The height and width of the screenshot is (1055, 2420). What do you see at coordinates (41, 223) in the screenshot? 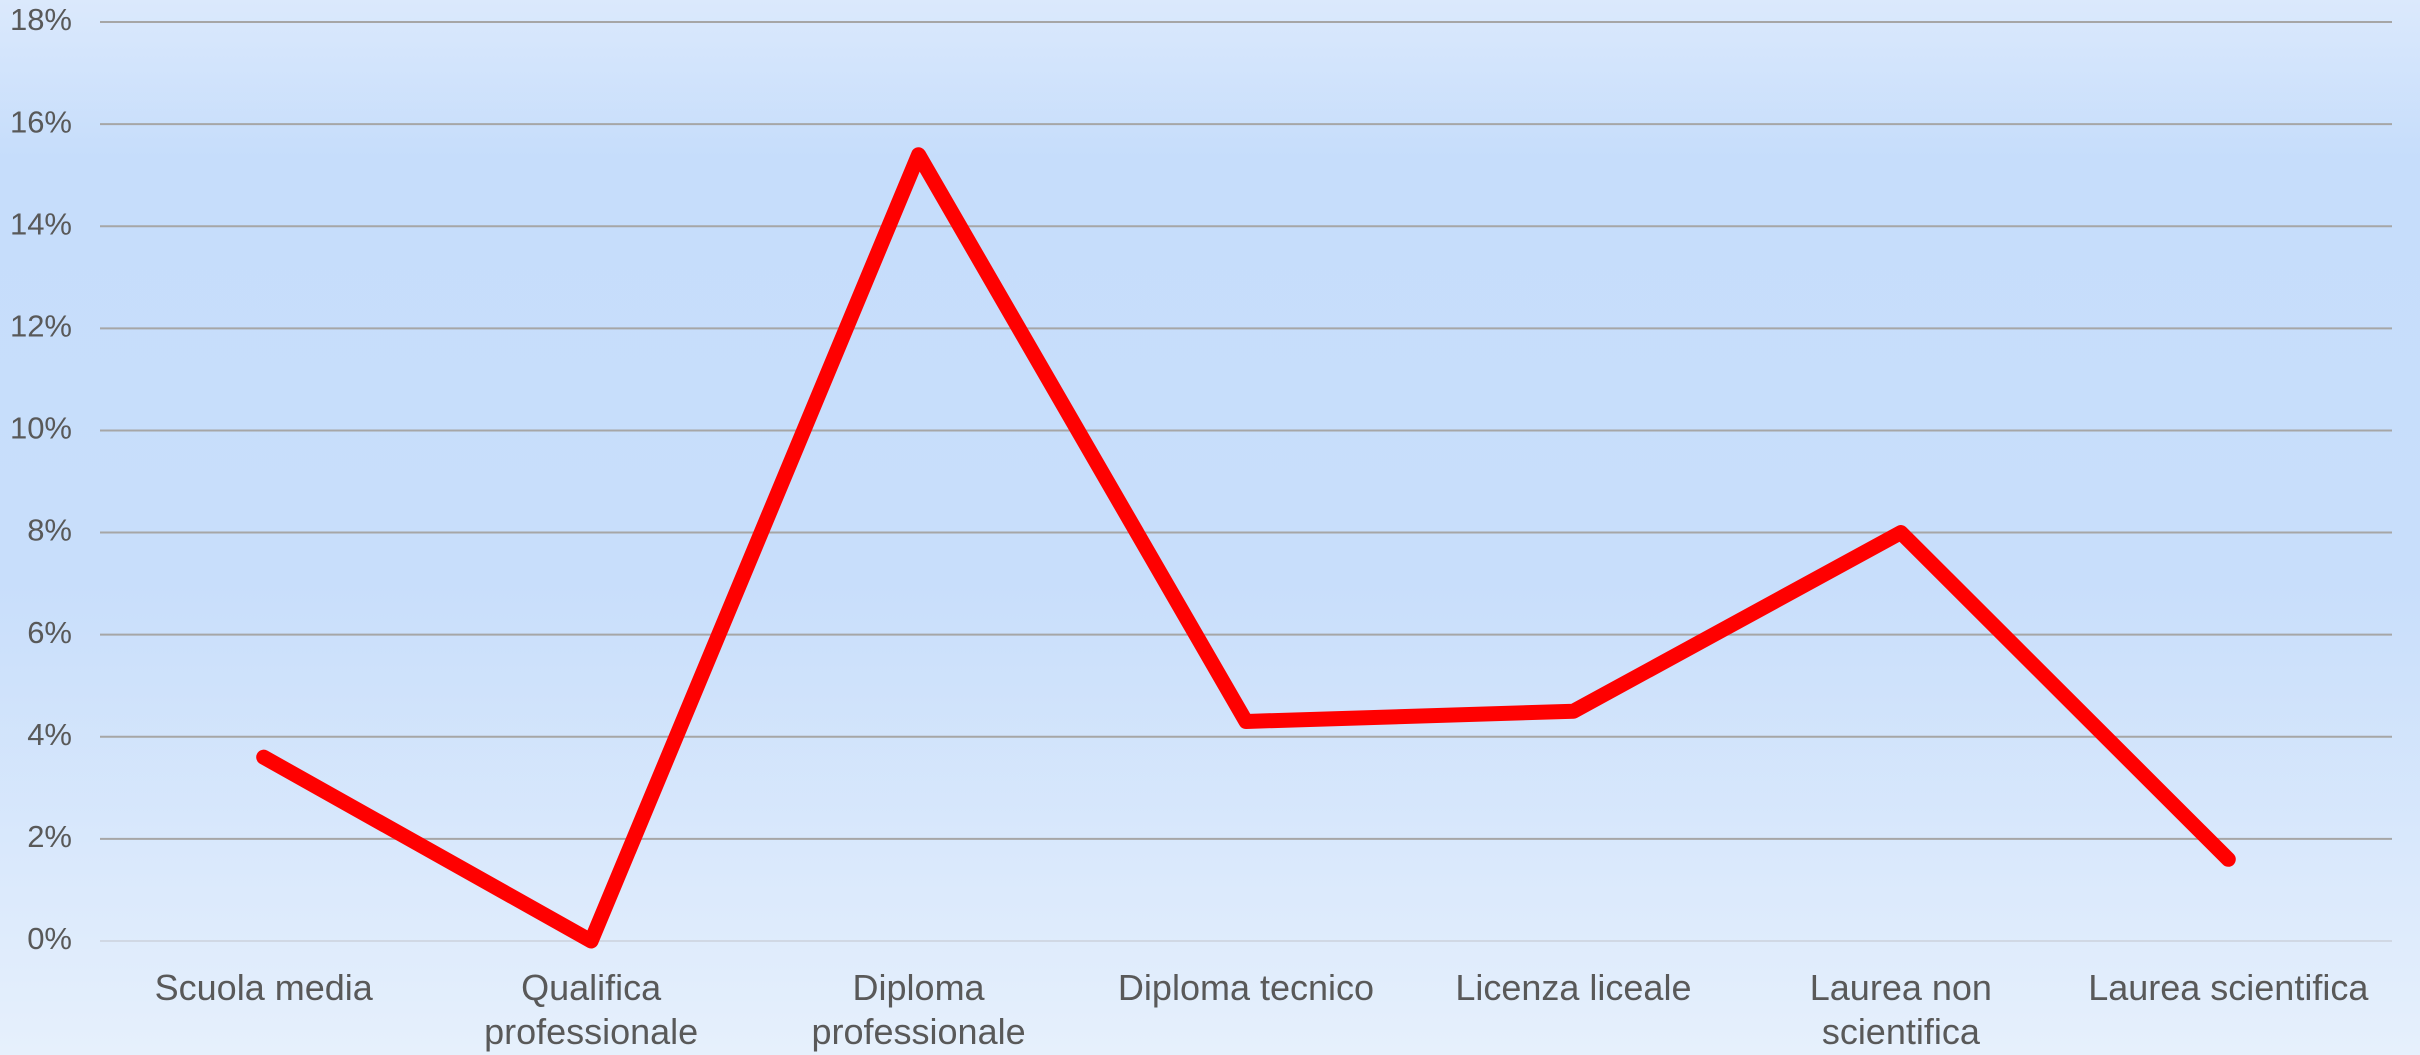
I see `y-tick-label: 14%` at bounding box center [41, 223].